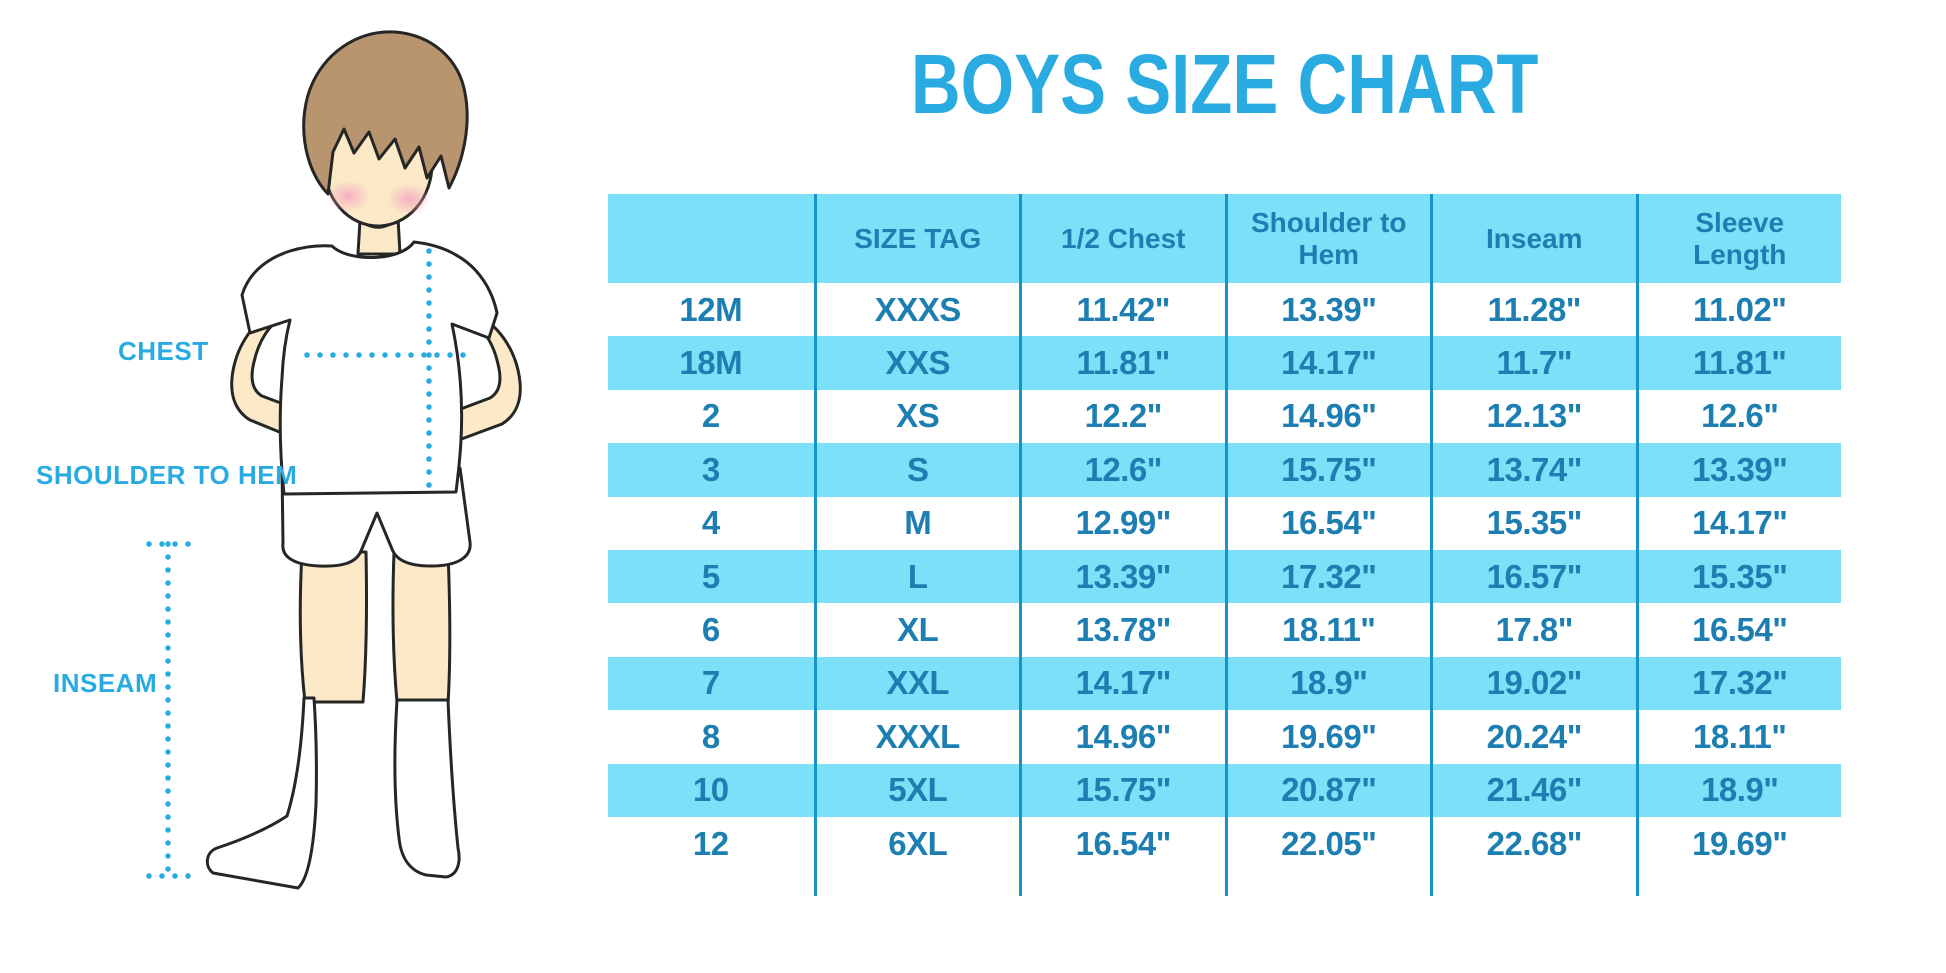 The image size is (1946, 973). Describe the element at coordinates (1327, 470) in the screenshot. I see `shoulder-to-hem-cell: 15.75"` at that location.